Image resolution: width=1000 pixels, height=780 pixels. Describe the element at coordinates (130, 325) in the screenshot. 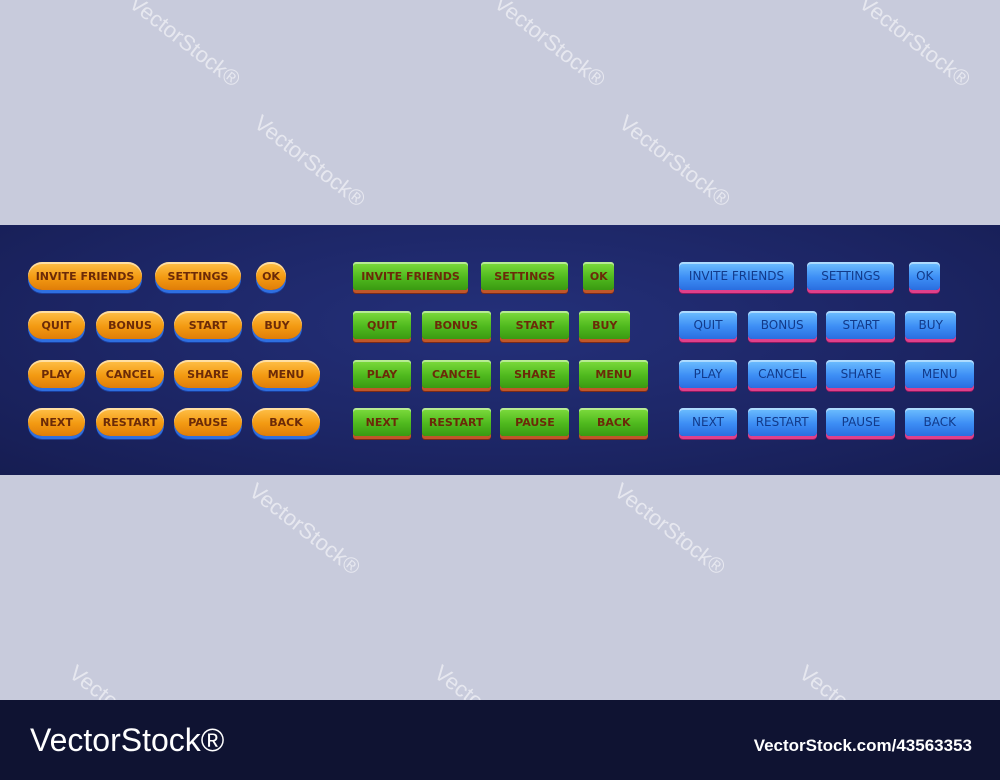

I see `orange-bonus-button: BONUS` at that location.